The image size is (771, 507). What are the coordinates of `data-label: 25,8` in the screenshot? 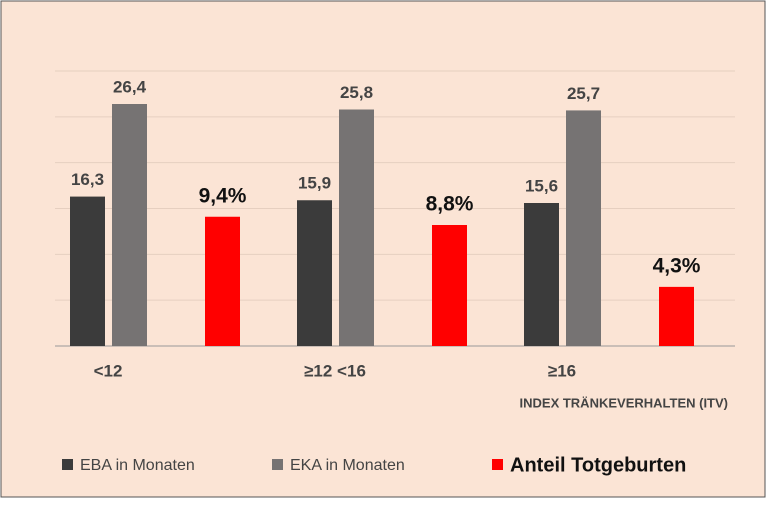 It's located at (356, 92).